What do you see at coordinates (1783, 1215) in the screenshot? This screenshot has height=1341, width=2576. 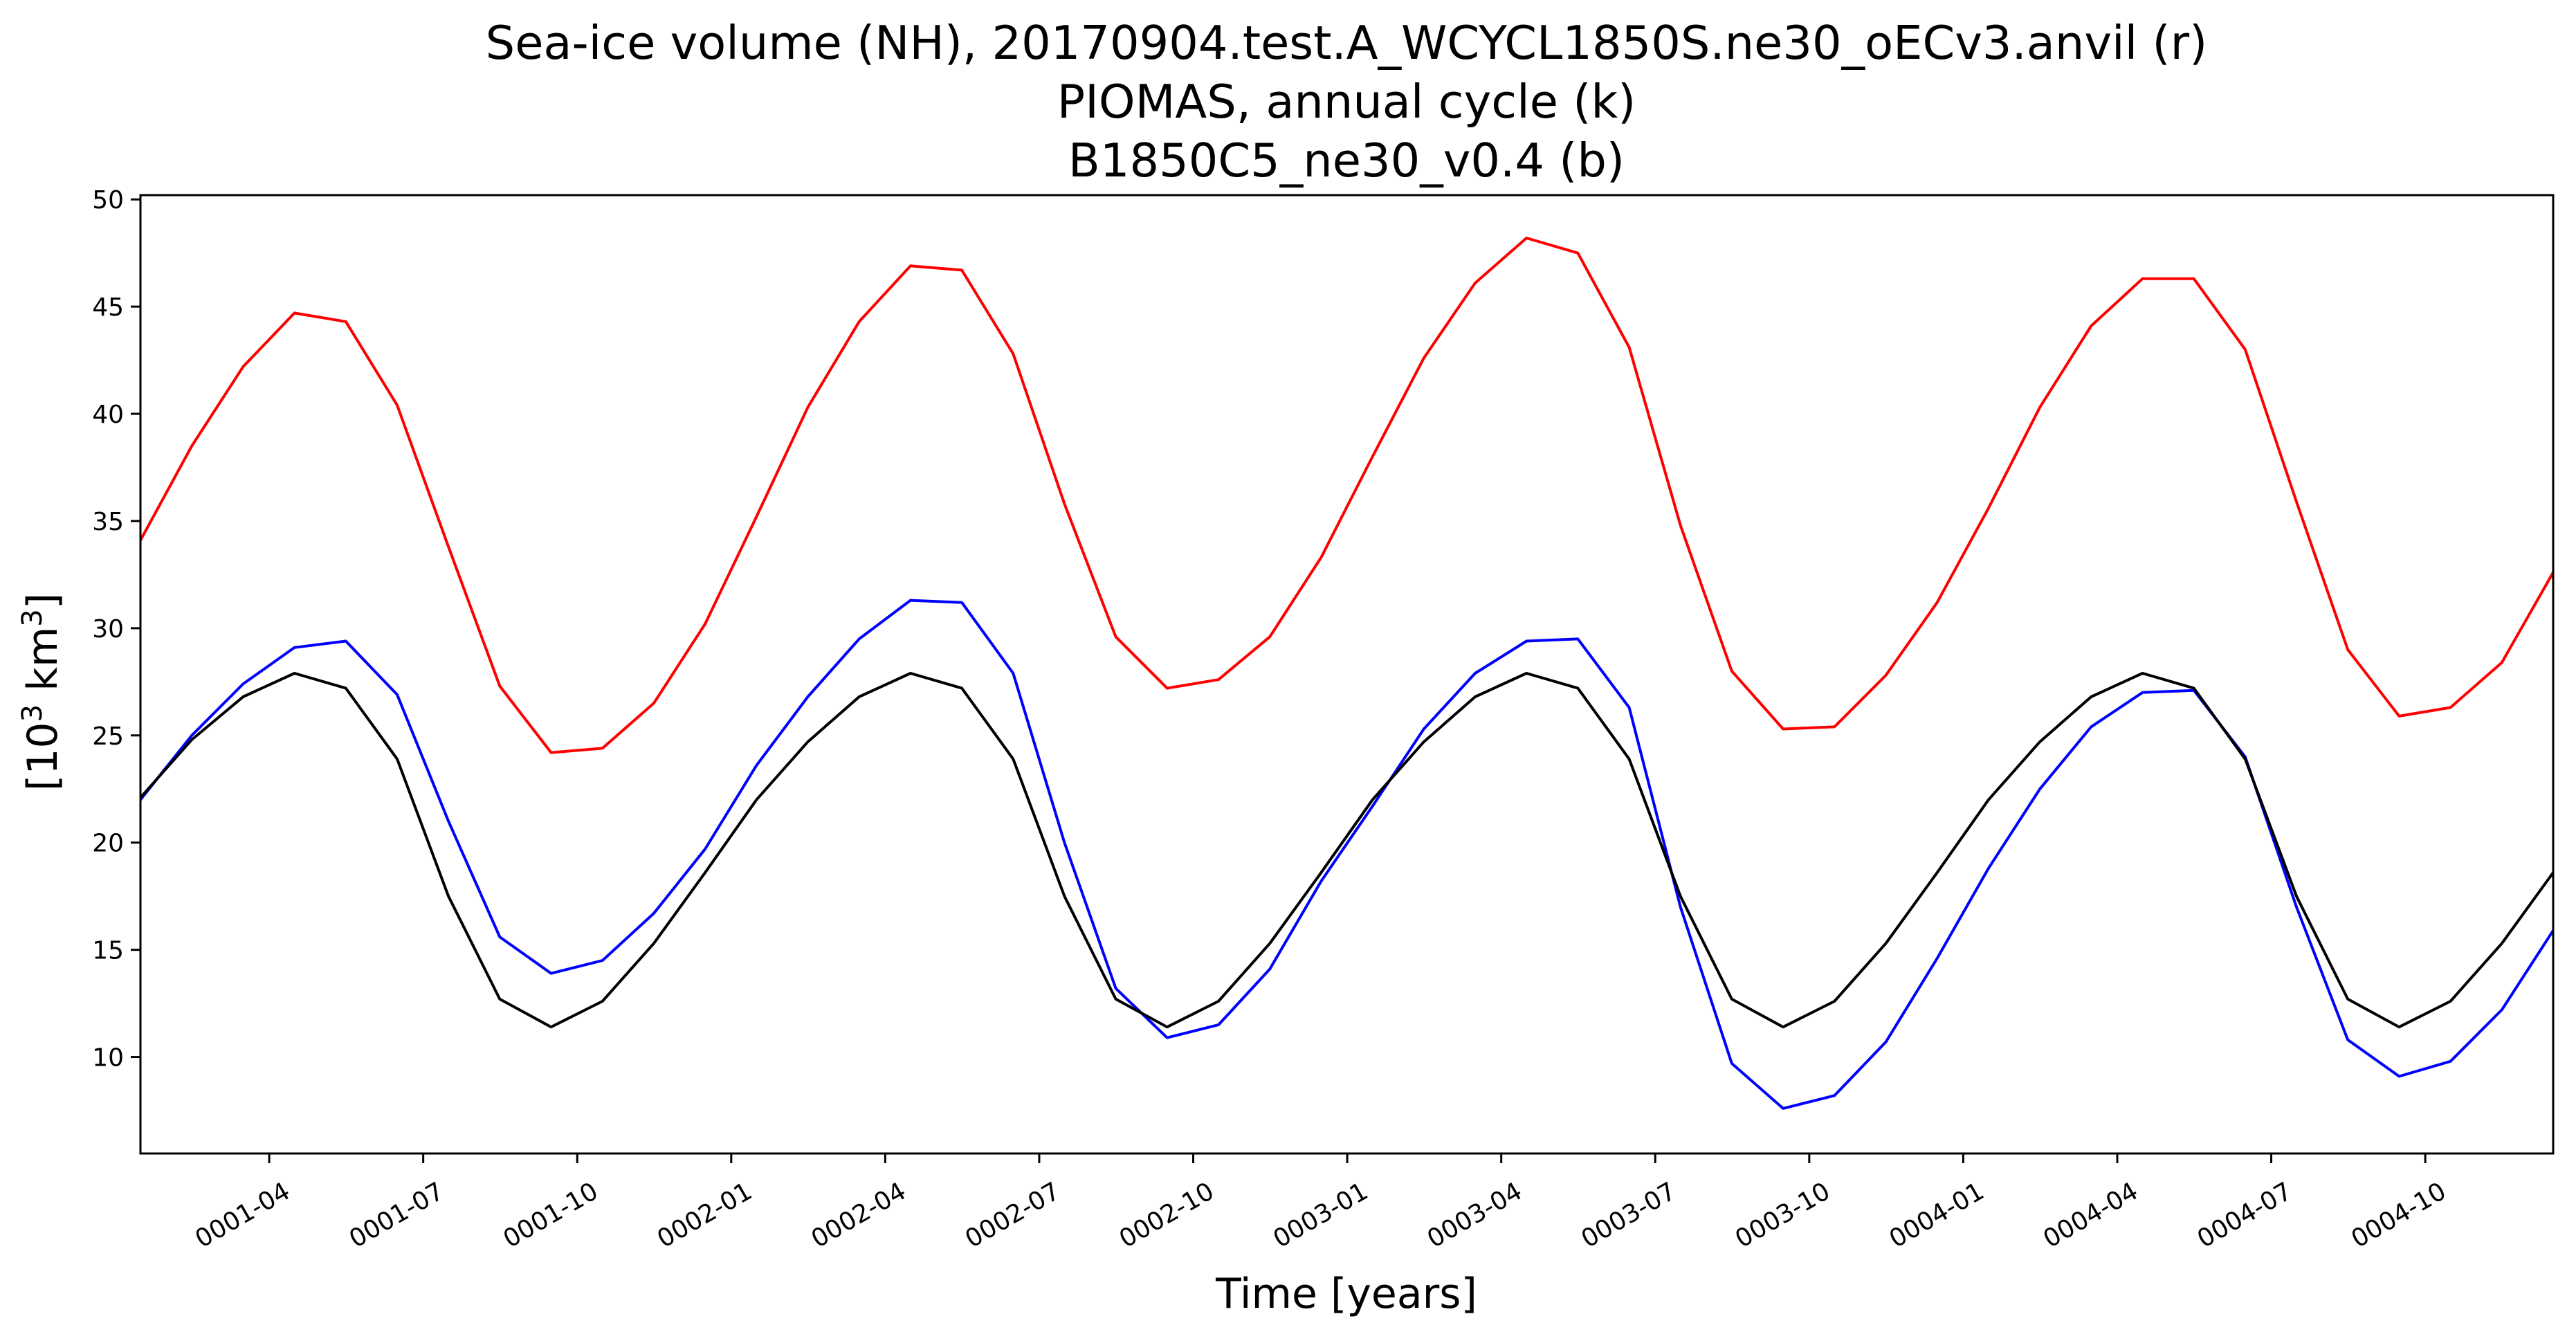 I see `x-tick-label: 0003-10` at bounding box center [1783, 1215].